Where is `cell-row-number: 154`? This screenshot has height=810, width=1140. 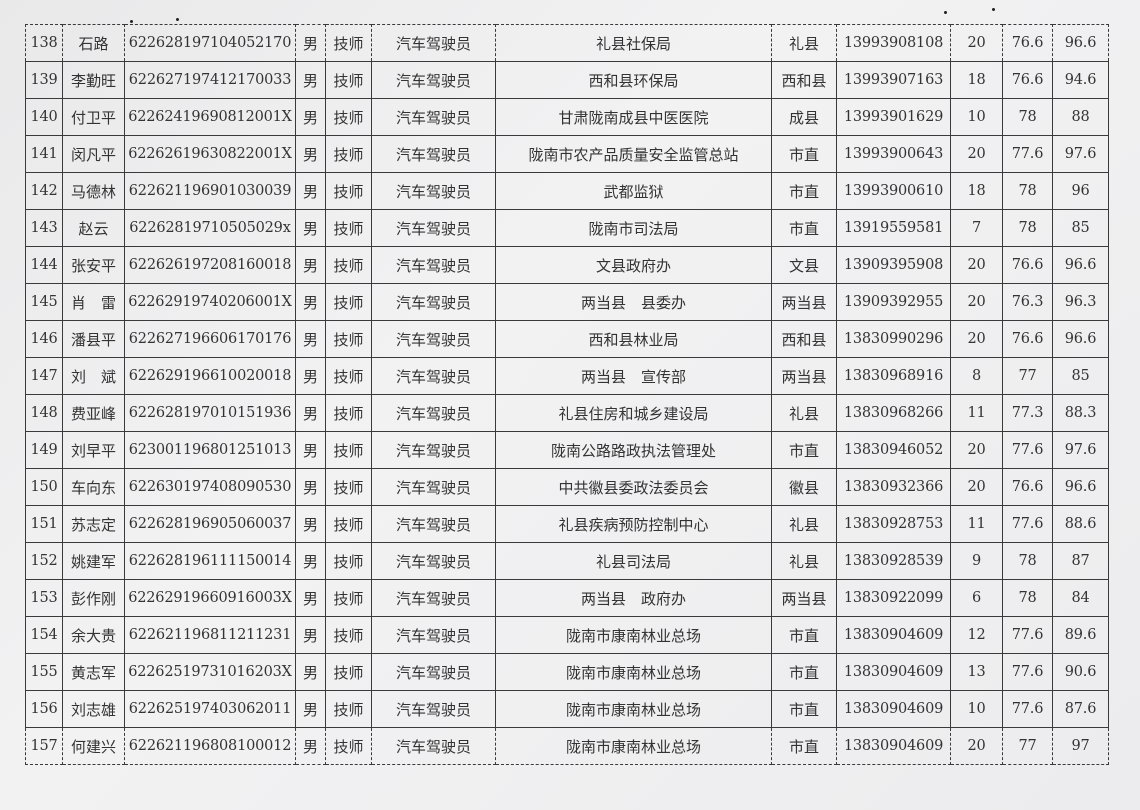
cell-row-number: 154 is located at coordinates (44, 635).